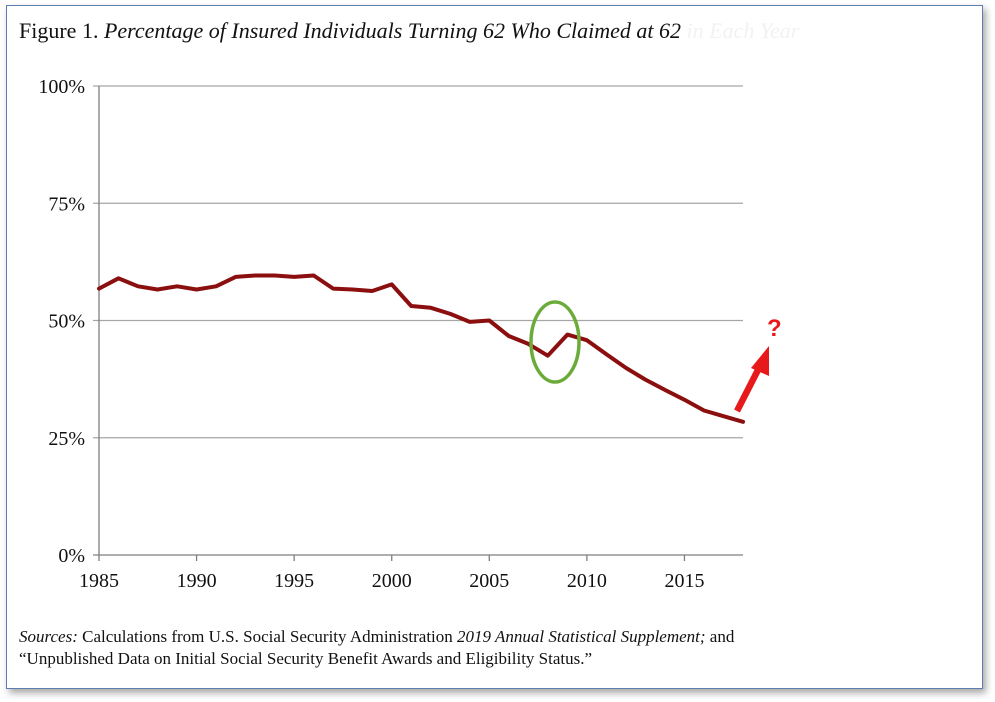 The image size is (995, 702). Describe the element at coordinates (61, 87) in the screenshot. I see `y-tick-label: 100%` at that location.